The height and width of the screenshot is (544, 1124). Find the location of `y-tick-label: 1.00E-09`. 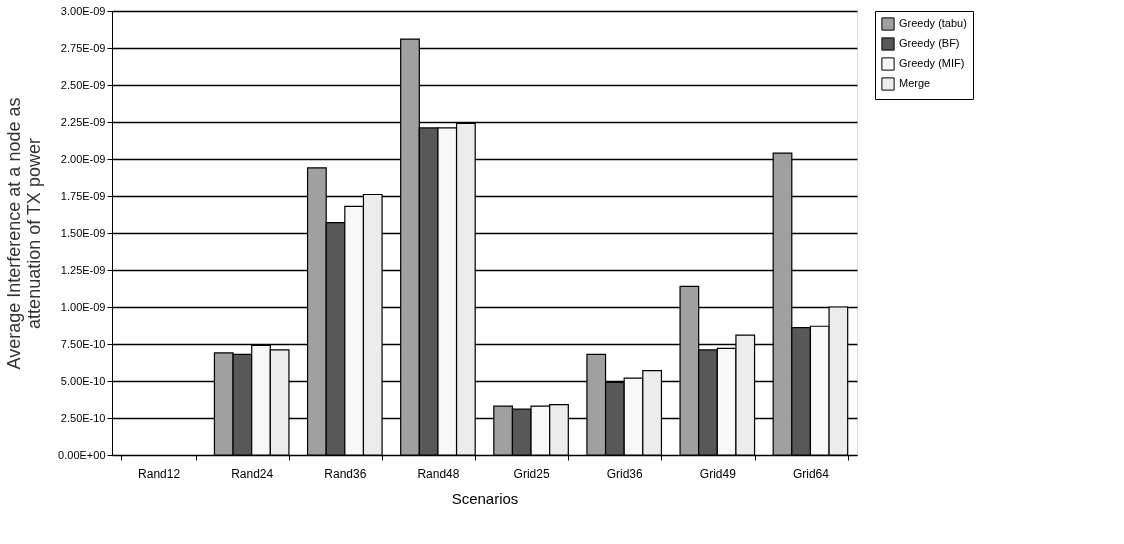

y-tick-label: 1.00E-09 is located at coordinates (83, 306).